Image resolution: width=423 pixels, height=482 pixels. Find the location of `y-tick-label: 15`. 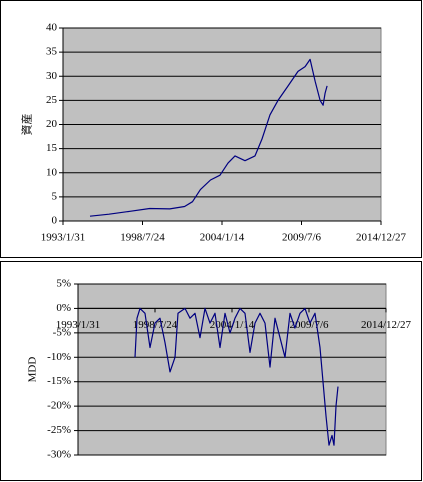

y-tick-label: 15 is located at coordinates (52, 148).